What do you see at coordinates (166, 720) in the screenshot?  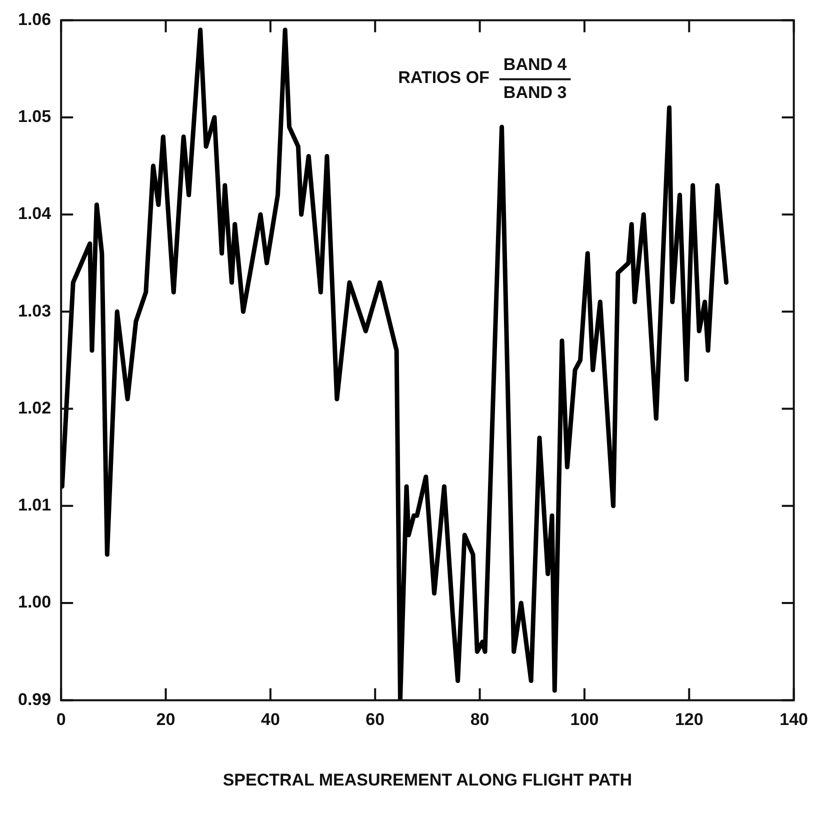 I see `x-tick-label: 20` at bounding box center [166, 720].